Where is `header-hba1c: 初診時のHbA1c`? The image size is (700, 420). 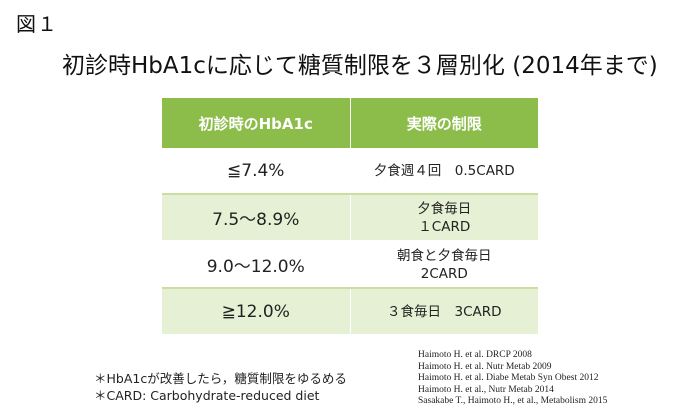
header-hba1c: 初診時のHbA1c is located at coordinates (256, 123).